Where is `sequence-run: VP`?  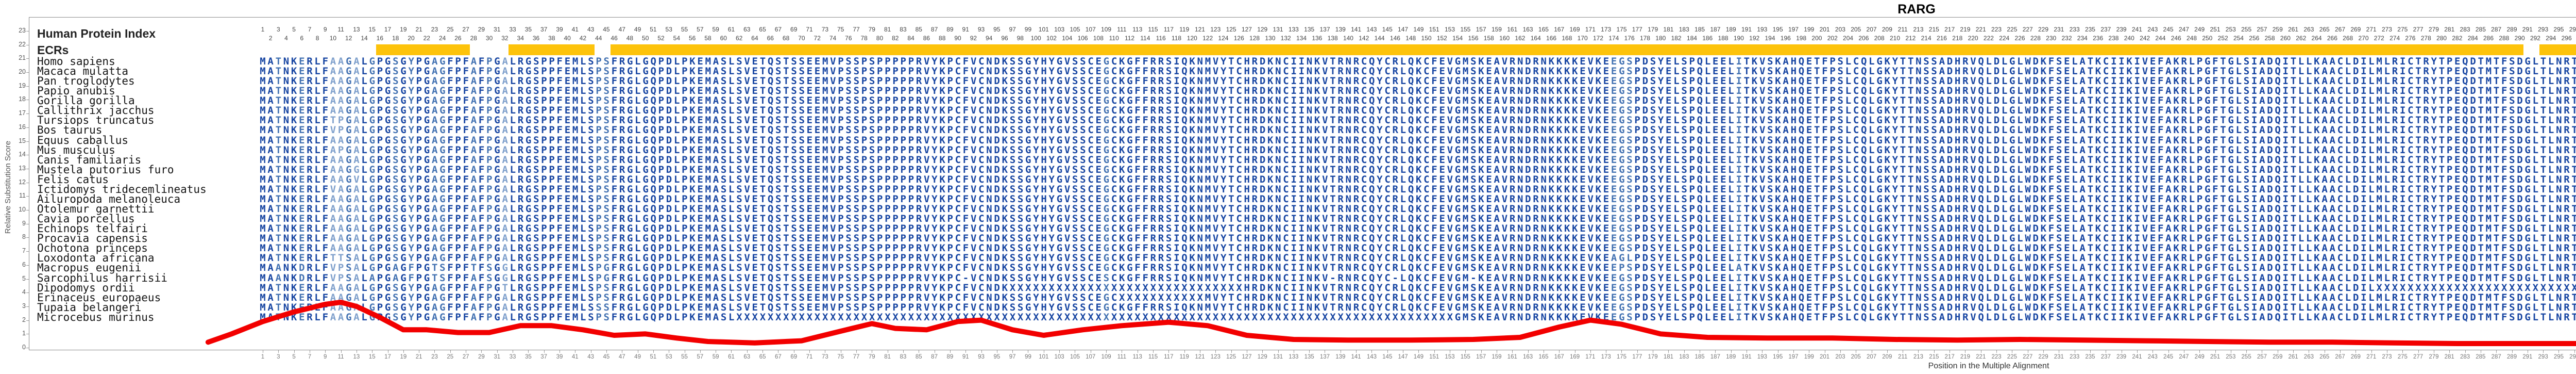 sequence-run: VP is located at coordinates (338, 278).